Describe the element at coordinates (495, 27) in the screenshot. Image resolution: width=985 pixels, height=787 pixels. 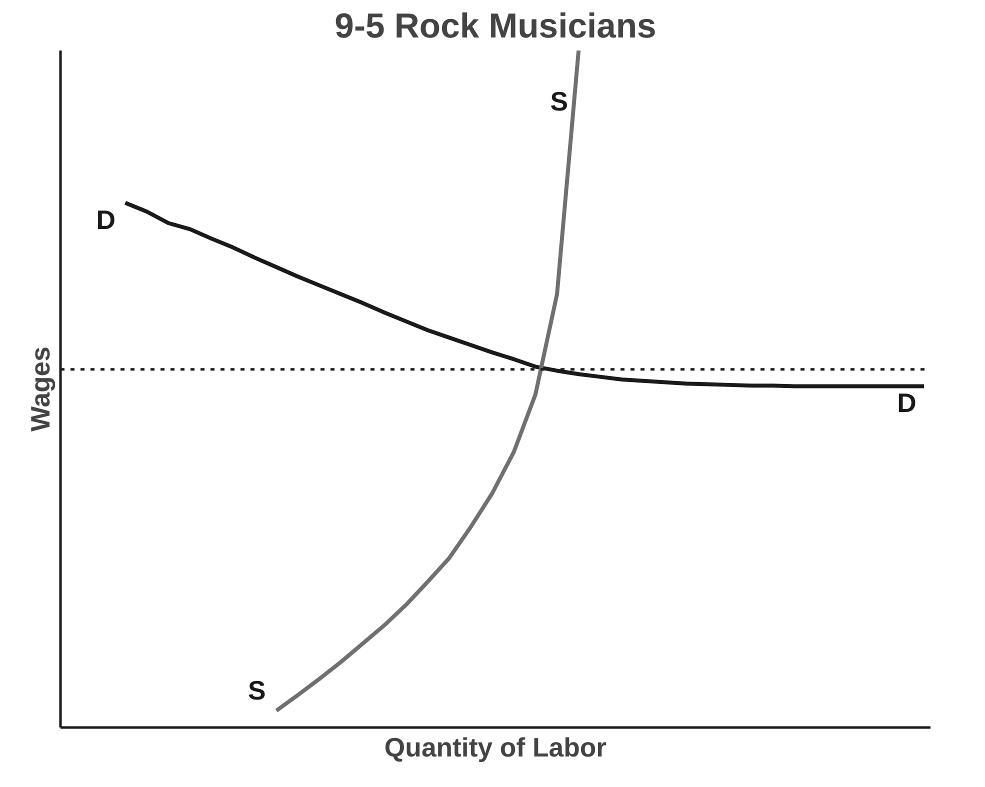
I see `chart-title: 9-5 Rock Musicians` at that location.